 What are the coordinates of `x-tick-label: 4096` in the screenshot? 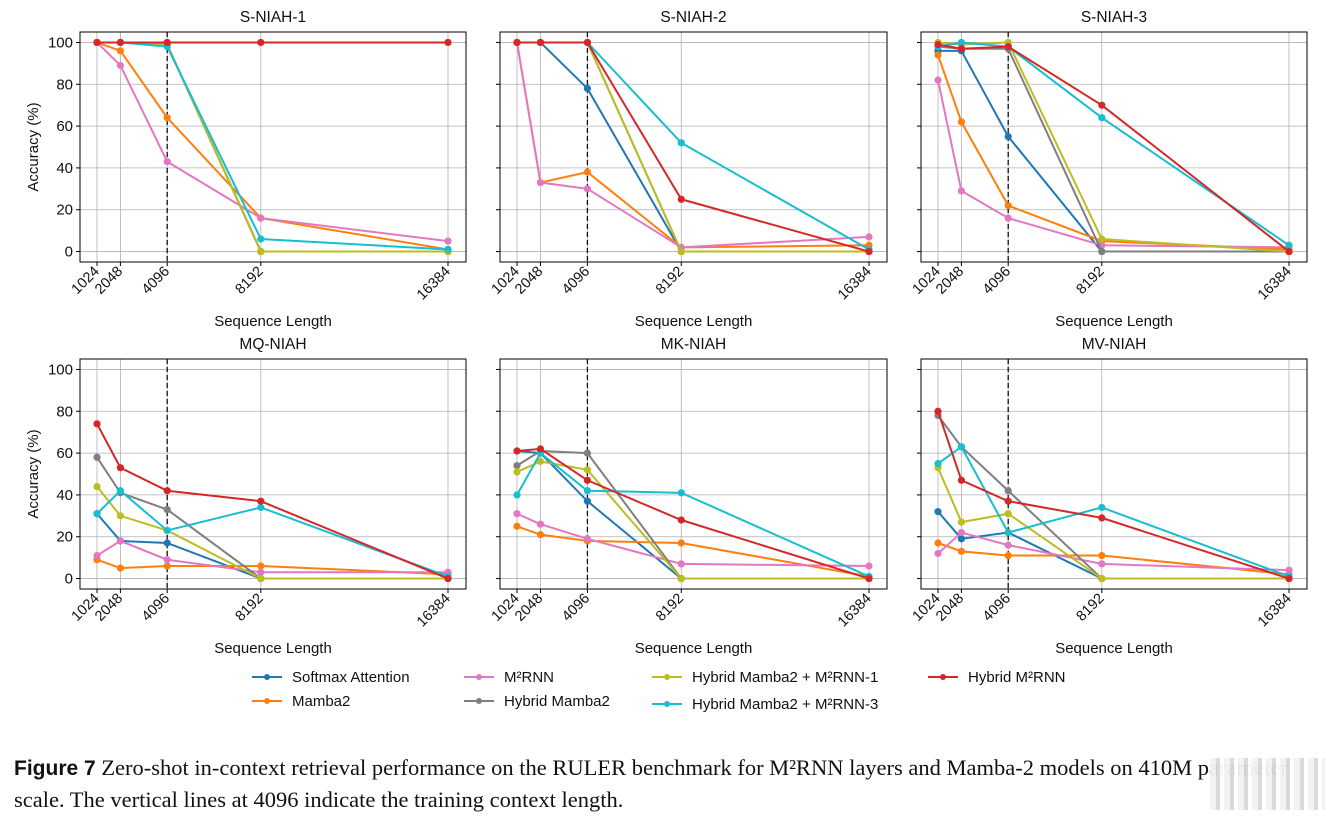 It's located at (156, 608).